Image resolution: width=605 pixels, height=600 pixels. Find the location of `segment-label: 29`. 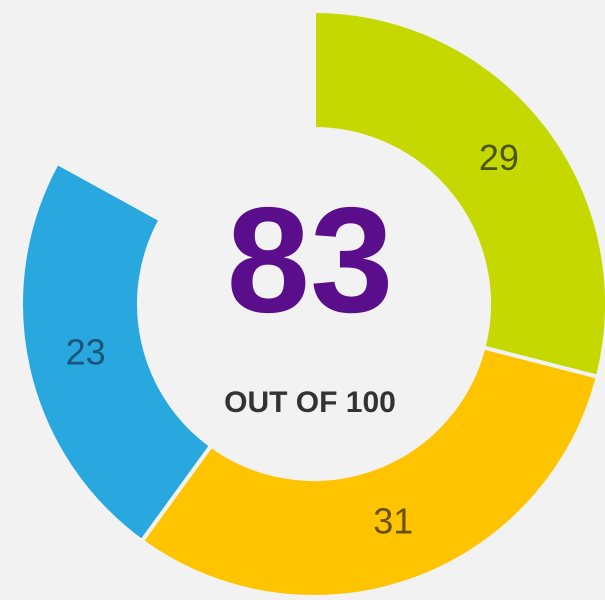

segment-label: 29 is located at coordinates (499, 157).